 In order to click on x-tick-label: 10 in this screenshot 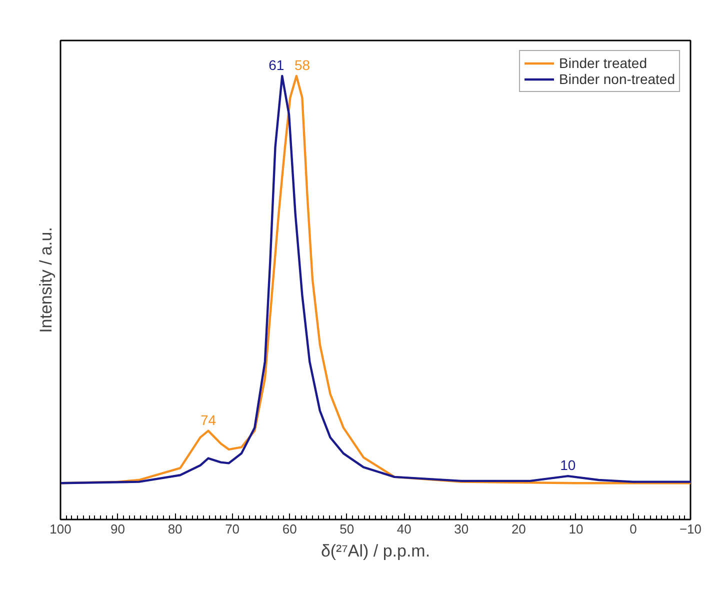, I will do `click(576, 529)`.